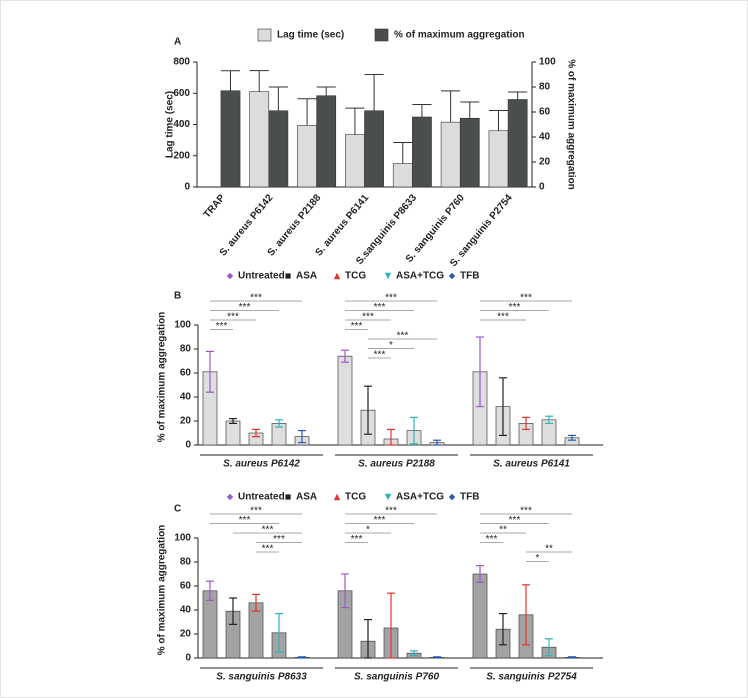 The image size is (748, 698). What do you see at coordinates (181, 124) in the screenshot?
I see `y-tick-label: 400` at bounding box center [181, 124].